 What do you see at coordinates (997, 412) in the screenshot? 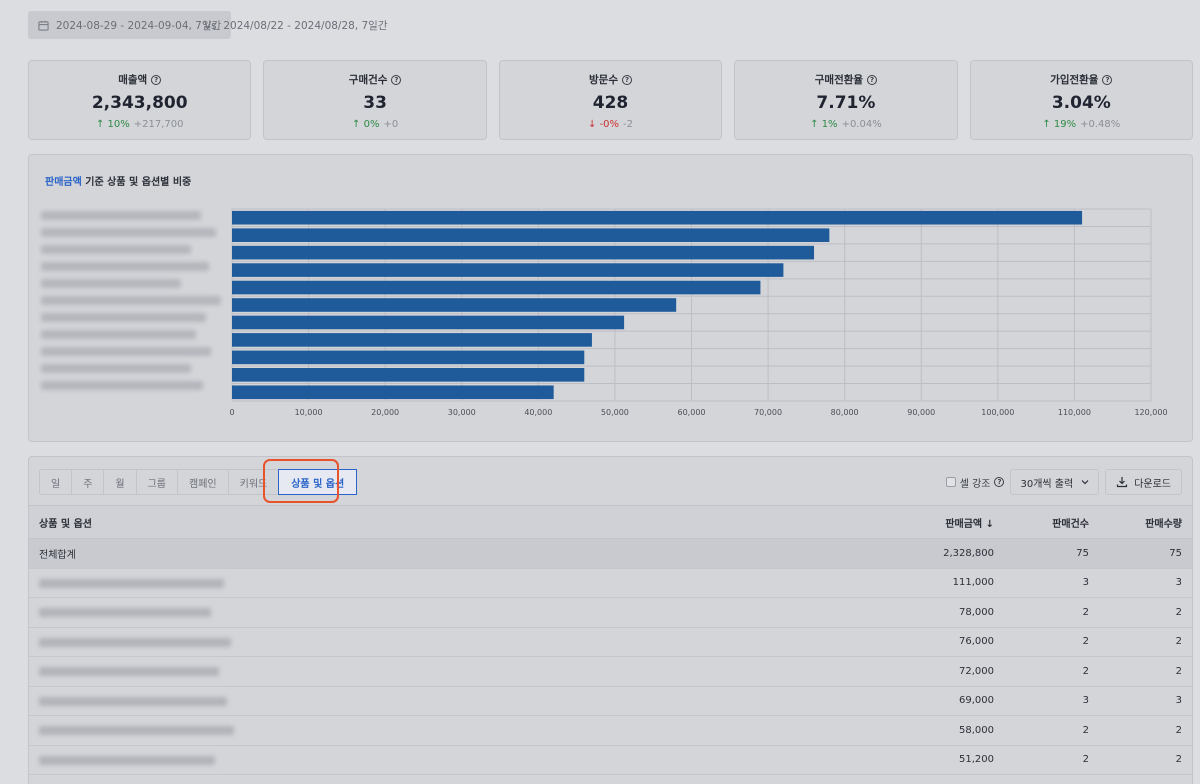
I see `x-tick-label: 100,000` at bounding box center [997, 412].